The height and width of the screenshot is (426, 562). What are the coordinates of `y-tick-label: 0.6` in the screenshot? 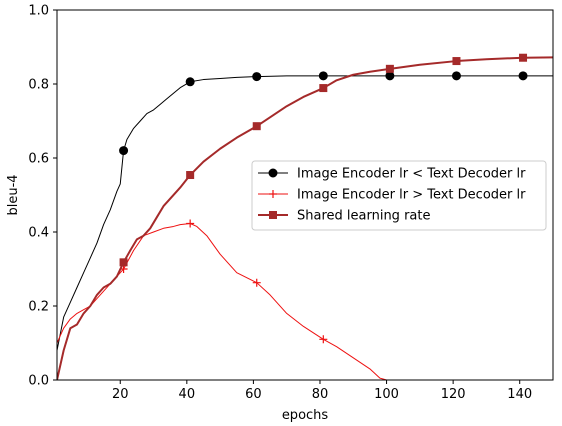 It's located at (38, 159).